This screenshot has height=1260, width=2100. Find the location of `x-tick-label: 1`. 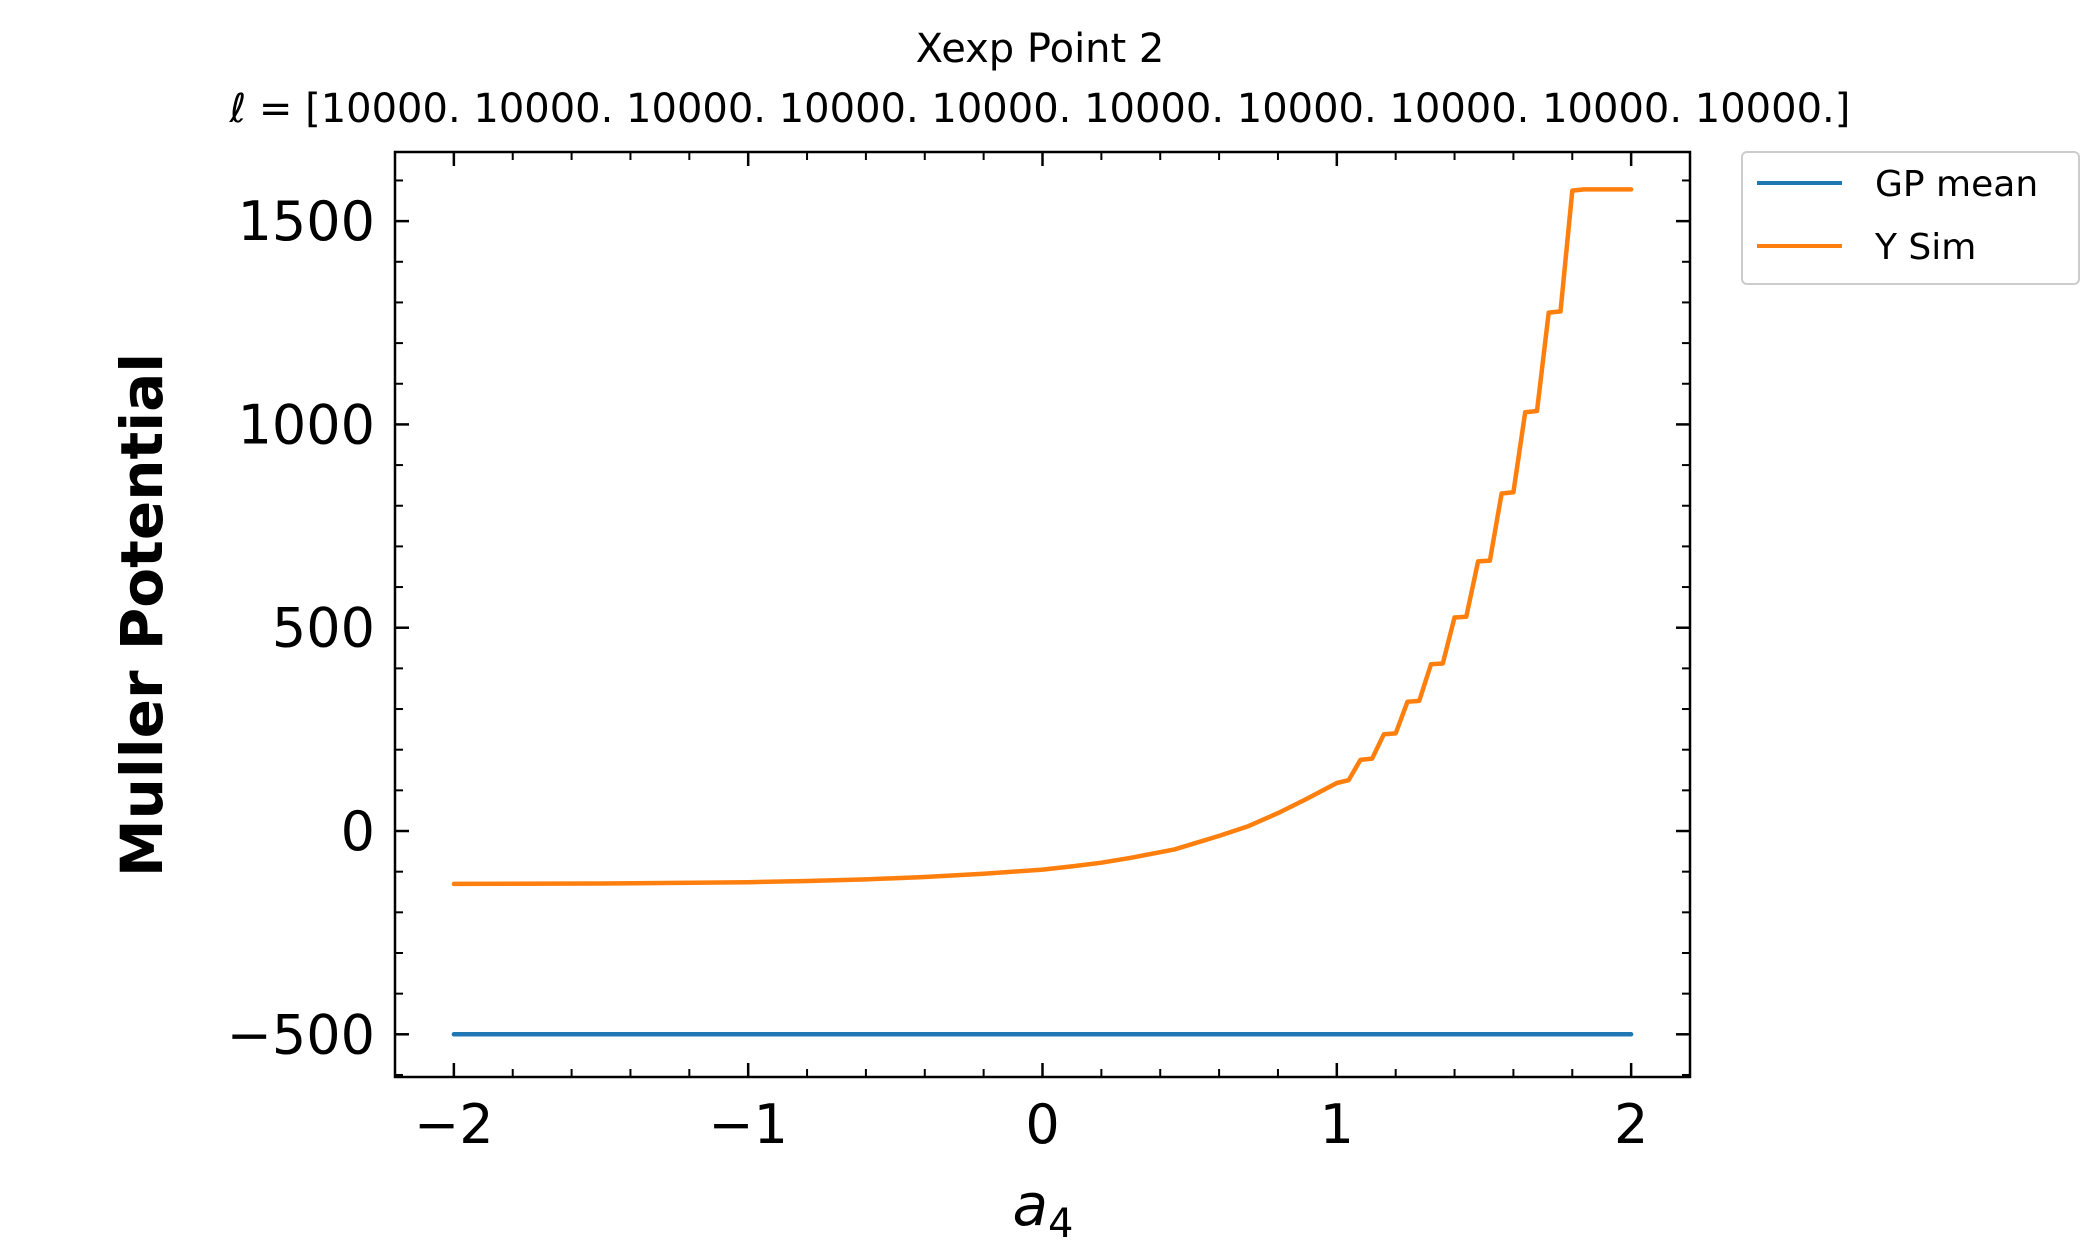

x-tick-label: 1 is located at coordinates (1337, 1124).